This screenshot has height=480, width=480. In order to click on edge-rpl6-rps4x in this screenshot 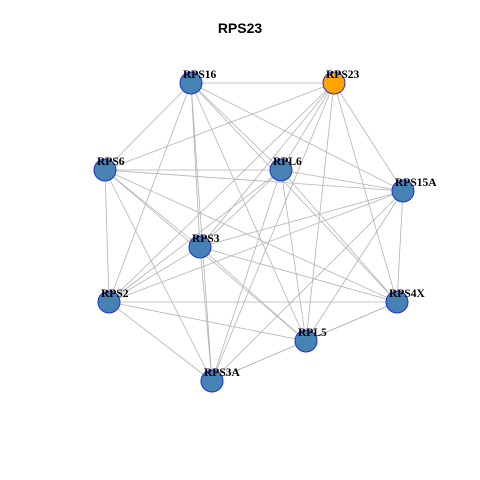, I will do `click(339, 236)`.